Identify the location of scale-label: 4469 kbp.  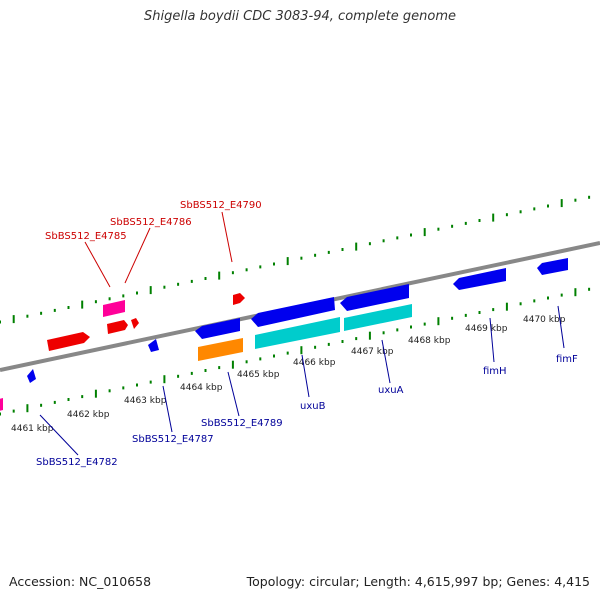
(486, 329).